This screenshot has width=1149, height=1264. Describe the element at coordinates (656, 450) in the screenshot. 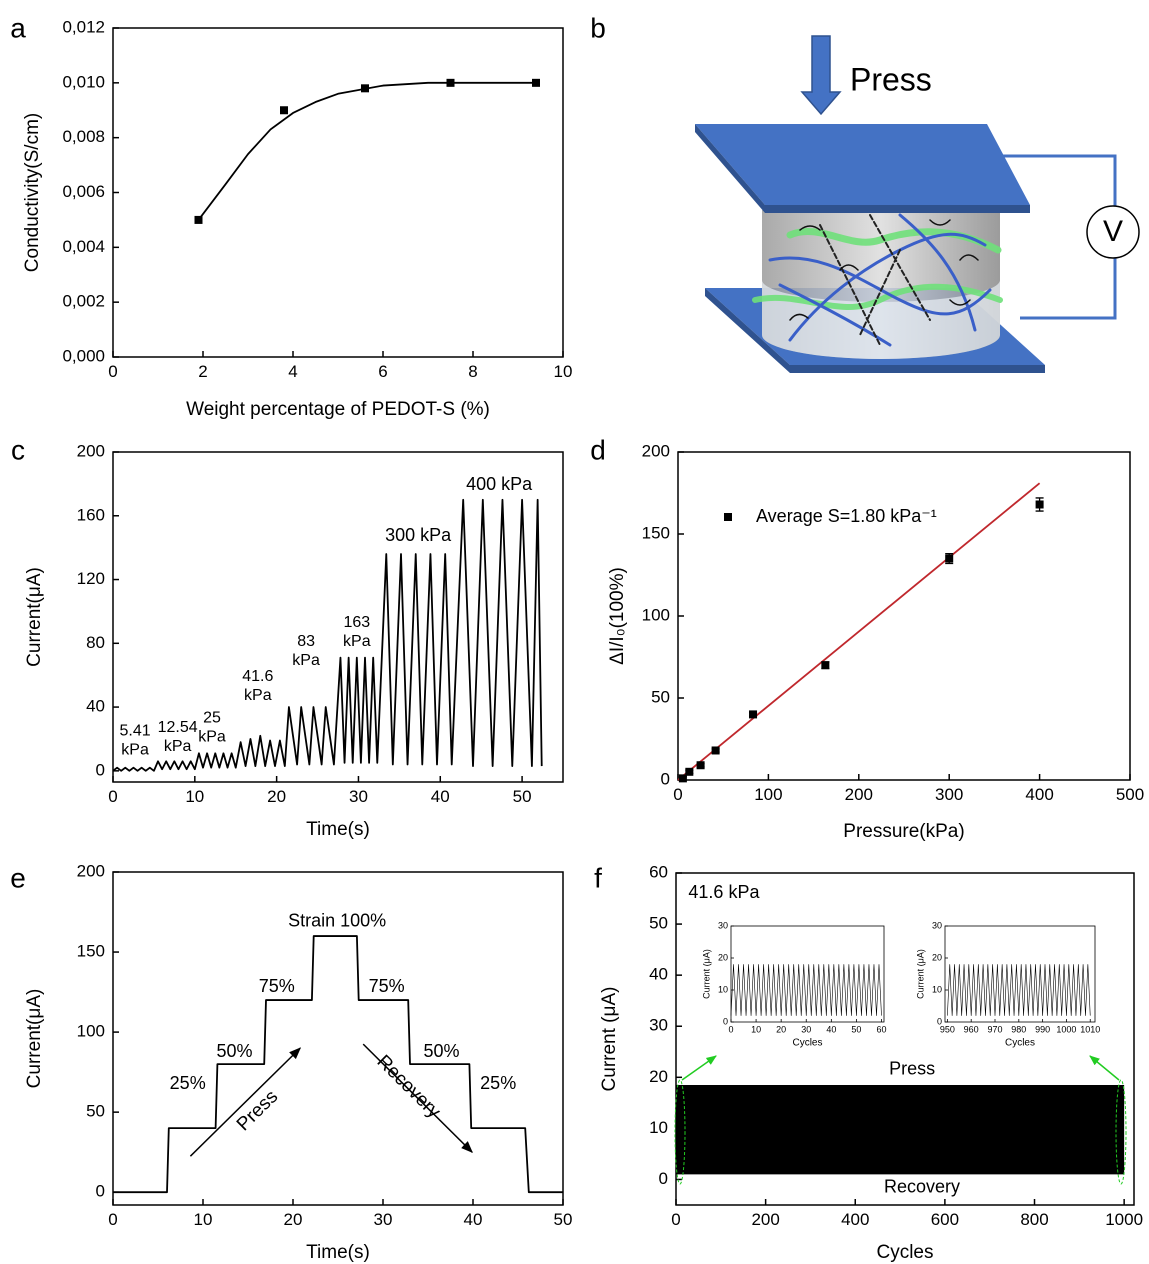

I see `y-tick-label: 200` at that location.